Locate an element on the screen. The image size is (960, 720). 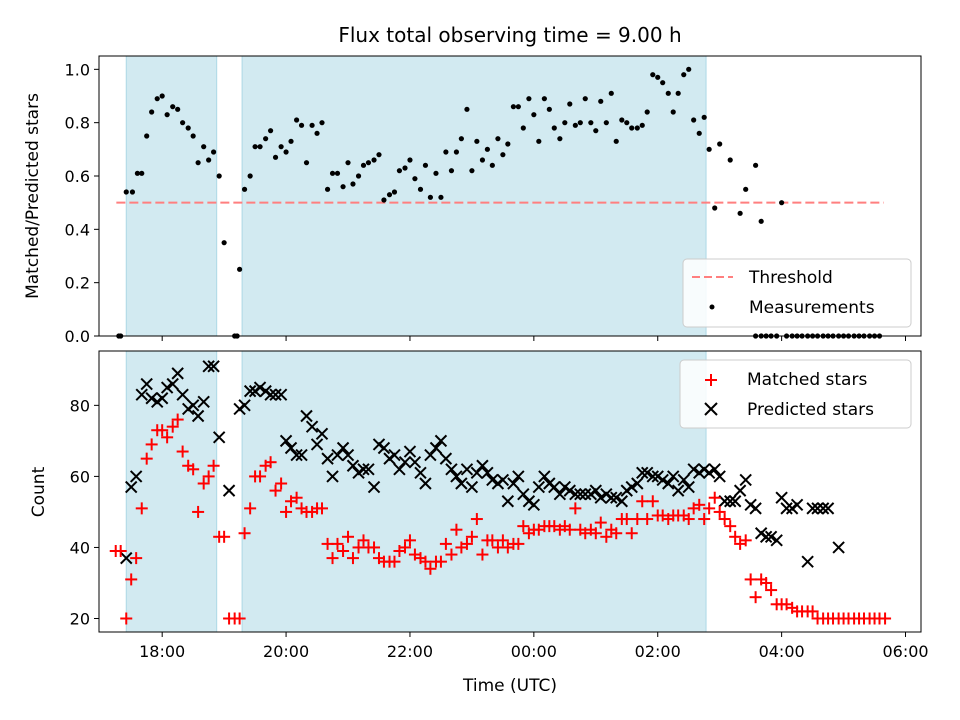
x-axis-label: Time (UTC) is located at coordinates (509, 686).